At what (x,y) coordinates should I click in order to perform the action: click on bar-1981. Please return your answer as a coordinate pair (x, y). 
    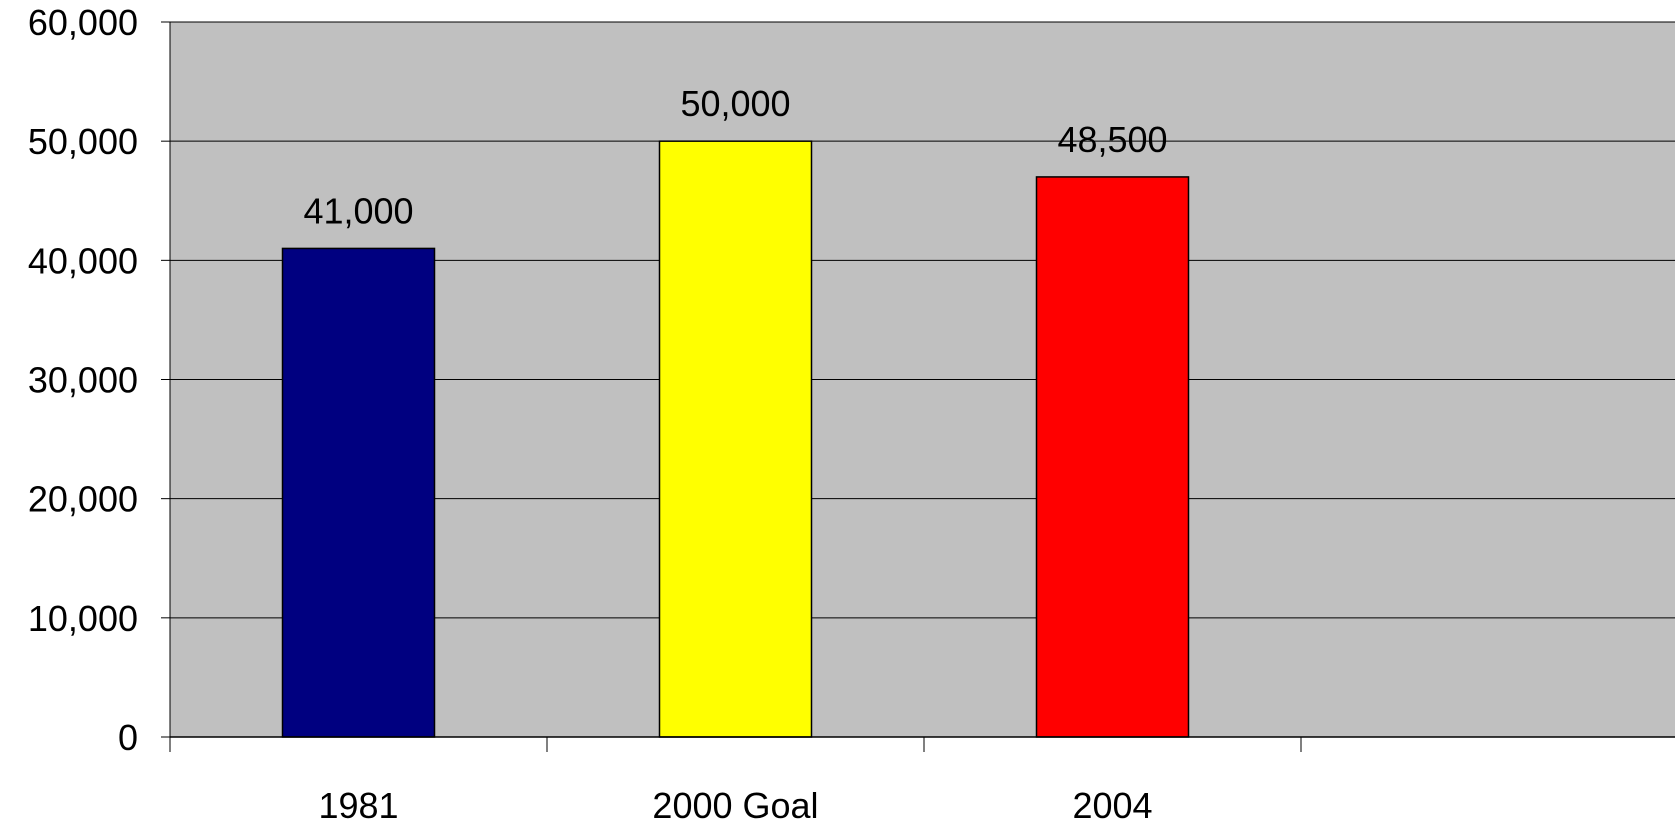
    Looking at the image, I should click on (358, 492).